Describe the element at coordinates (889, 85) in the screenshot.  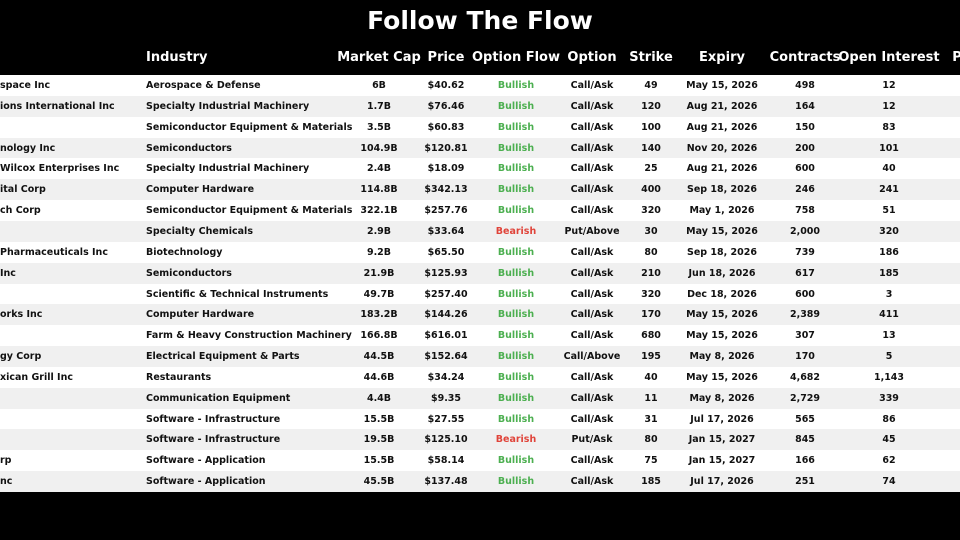
I see `cell-open-interest: 12` at that location.